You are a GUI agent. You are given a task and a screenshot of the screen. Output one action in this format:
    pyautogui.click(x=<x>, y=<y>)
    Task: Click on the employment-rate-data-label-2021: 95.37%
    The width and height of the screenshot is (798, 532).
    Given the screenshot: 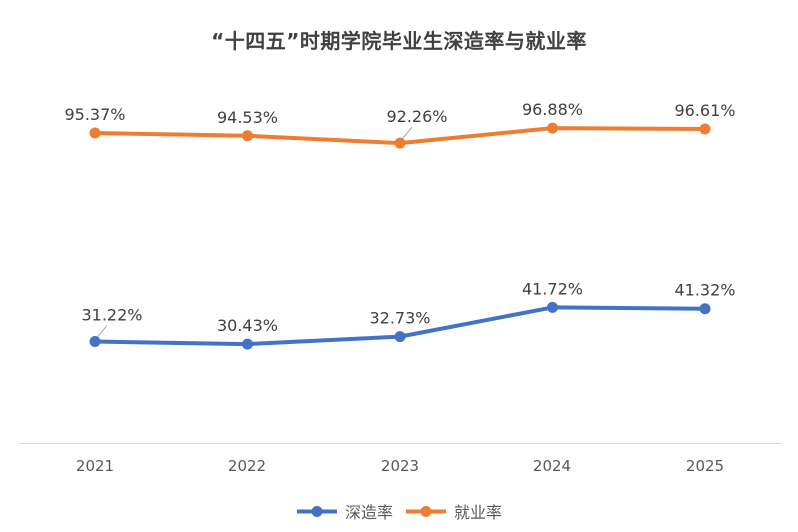 What is the action you would take?
    pyautogui.click(x=94, y=114)
    